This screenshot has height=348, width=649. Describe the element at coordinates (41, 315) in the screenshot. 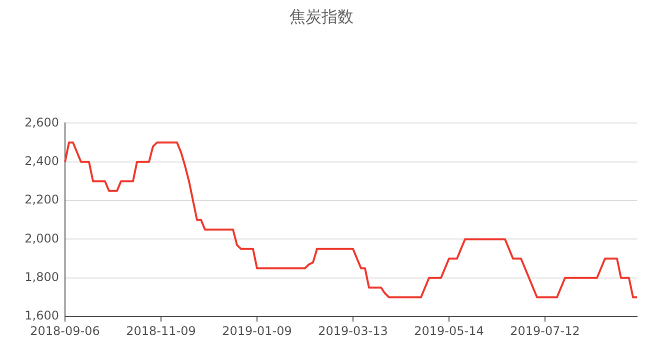

I see `y-tick-label: 1,600` at that location.